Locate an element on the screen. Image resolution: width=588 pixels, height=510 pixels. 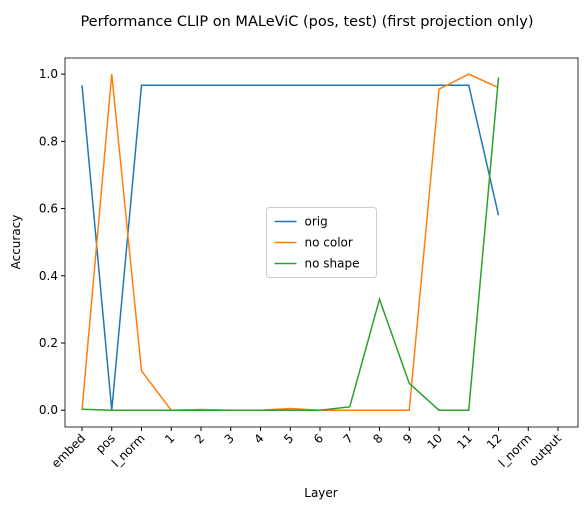
y-tick-label: 0.4 is located at coordinates (48, 276).